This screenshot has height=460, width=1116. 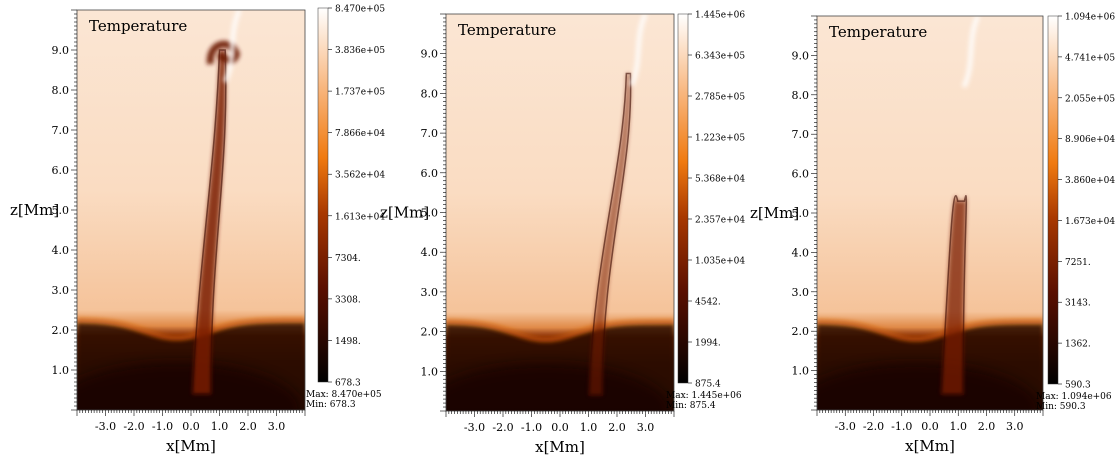 What do you see at coordinates (720, 262) in the screenshot?
I see `colorbar-tick-label: 1.035e+04` at bounding box center [720, 262].